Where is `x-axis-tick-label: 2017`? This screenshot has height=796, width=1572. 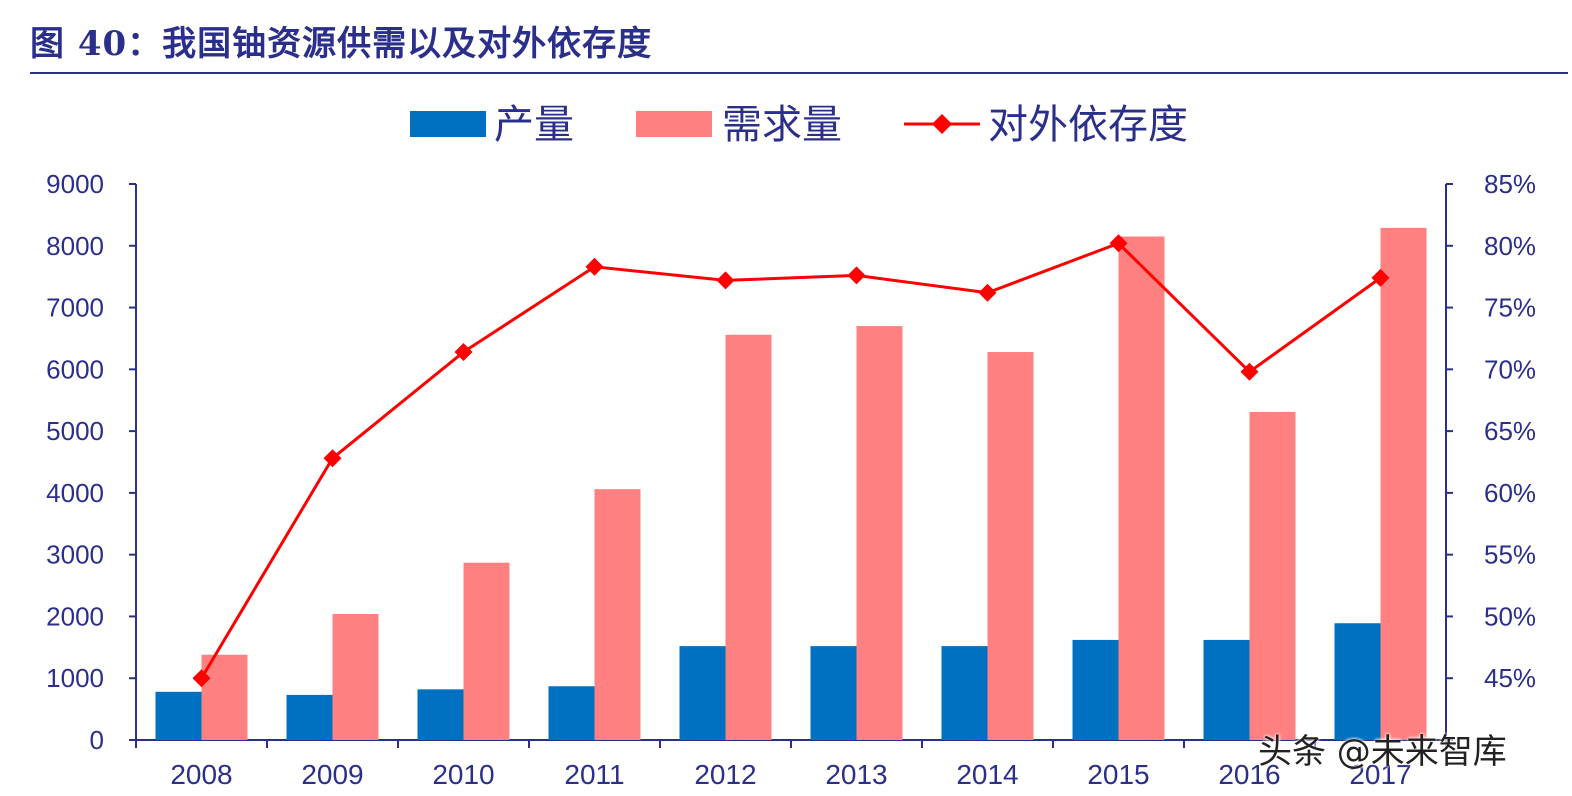 x-axis-tick-label: 2017 is located at coordinates (1380, 774).